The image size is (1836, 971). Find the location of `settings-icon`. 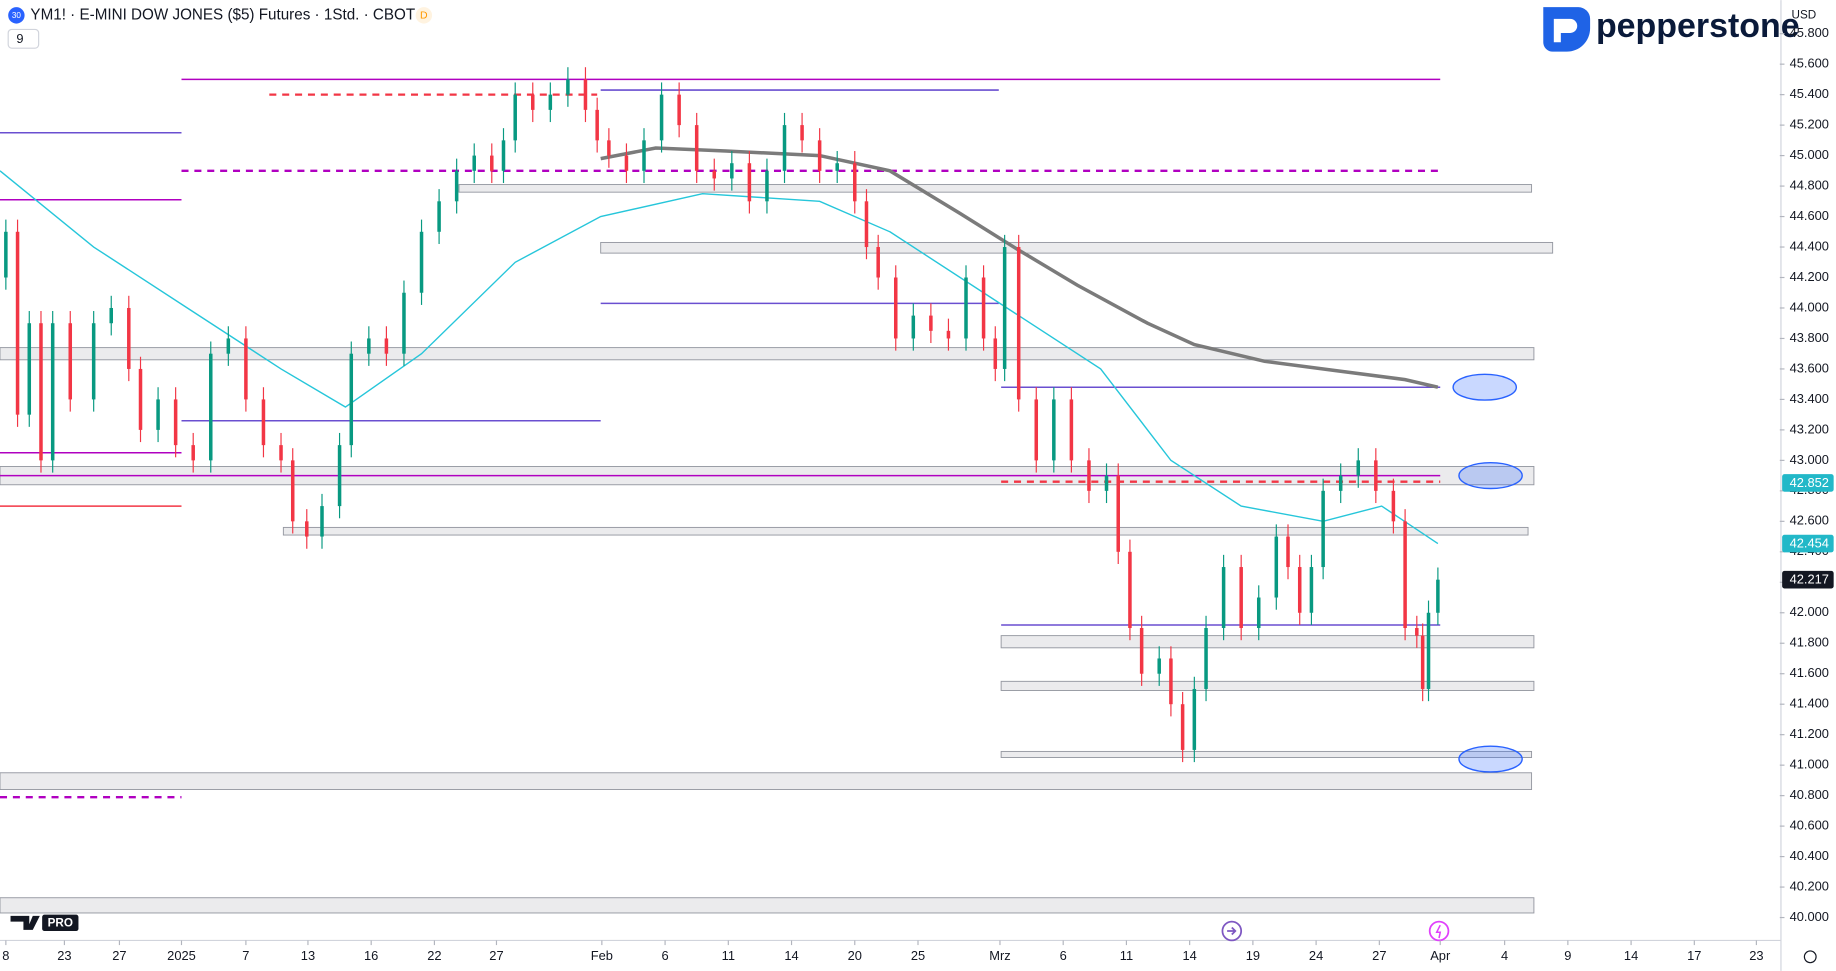

settings-icon is located at coordinates (1810, 957).